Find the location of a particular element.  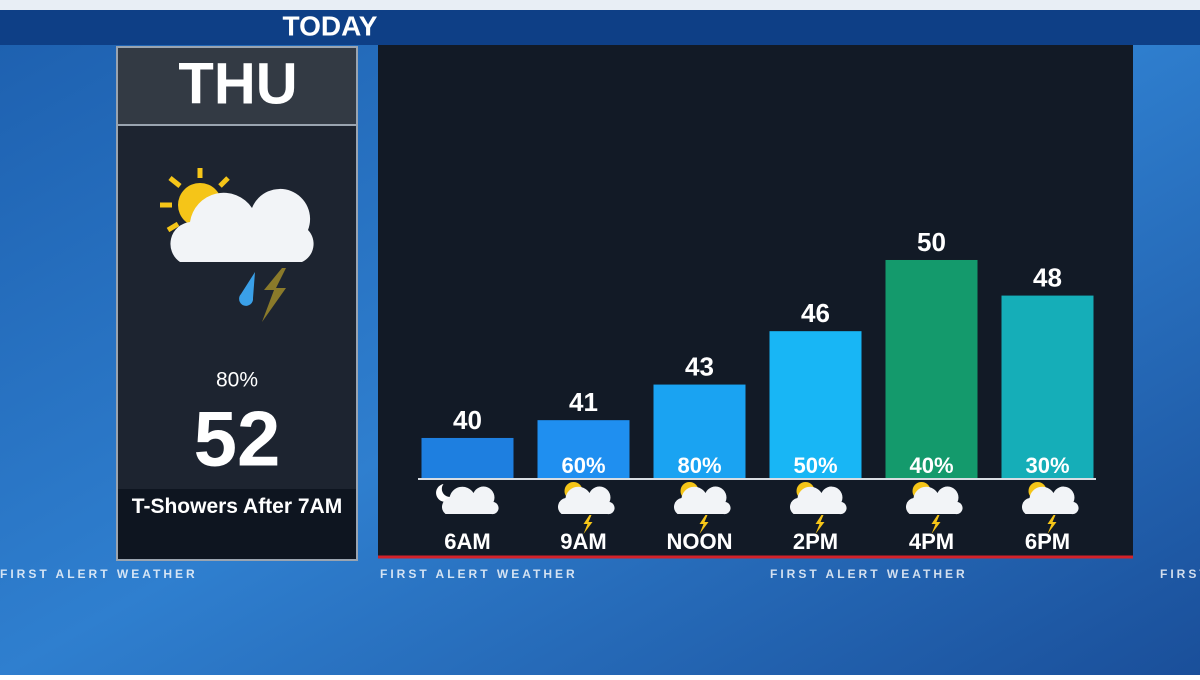

top-strip is located at coordinates (600, 5).